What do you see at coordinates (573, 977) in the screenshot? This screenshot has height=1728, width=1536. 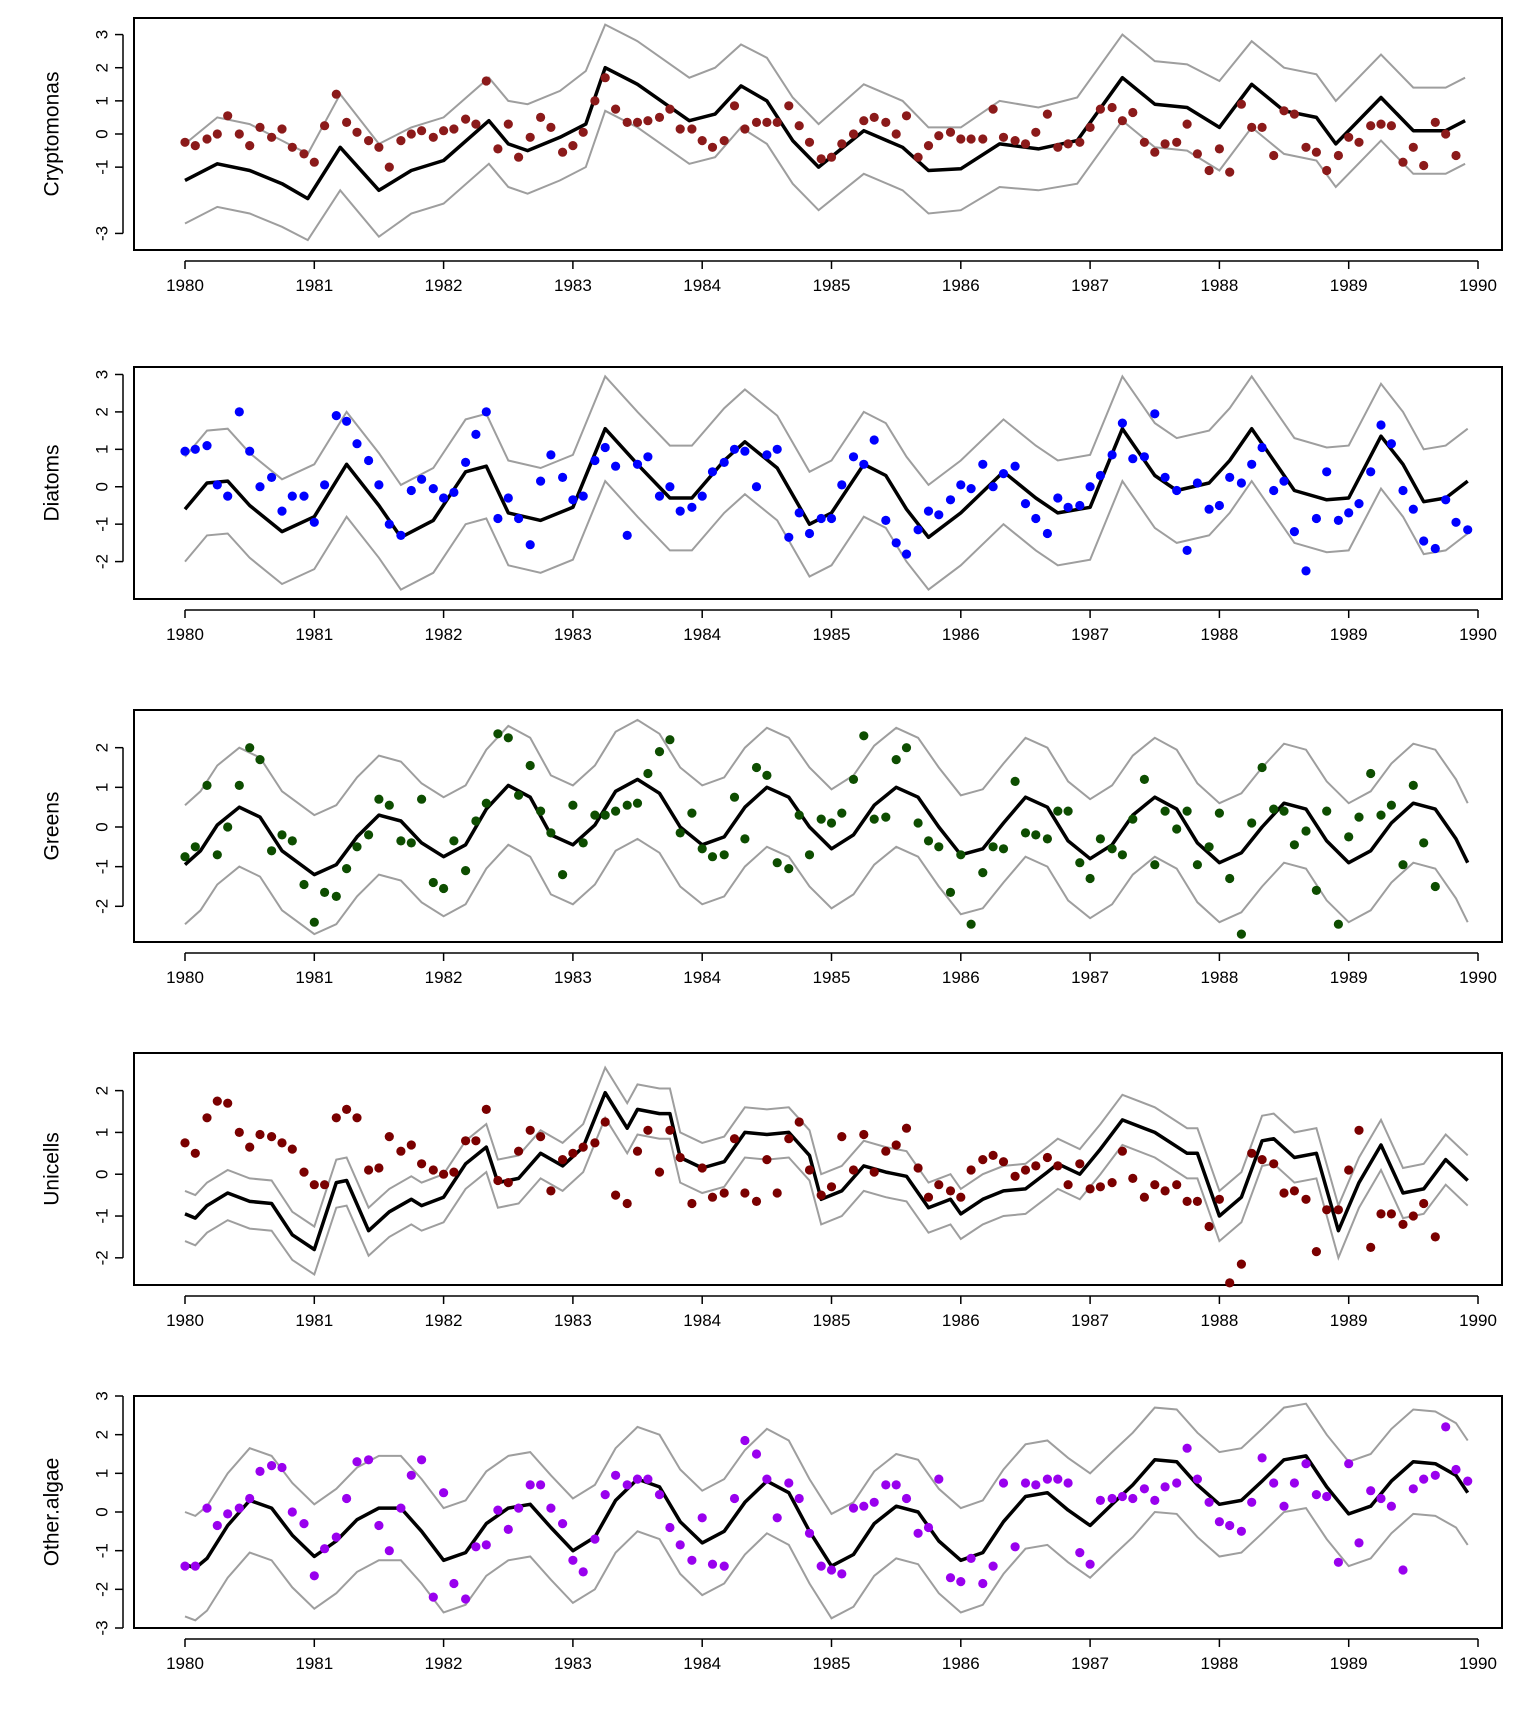 I see `x-tick-label: 1983` at bounding box center [573, 977].